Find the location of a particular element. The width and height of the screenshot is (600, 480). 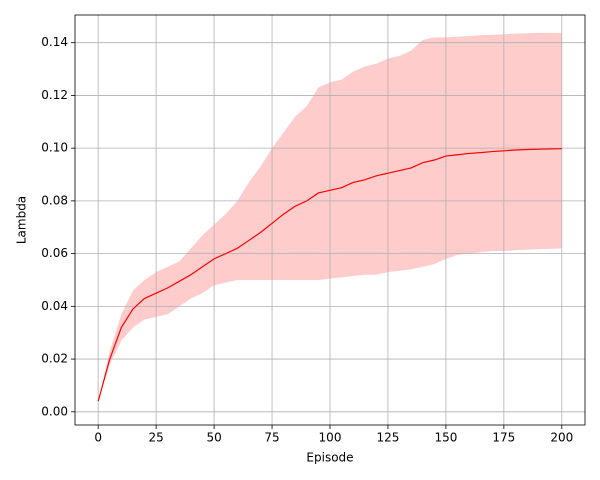

x-tick-label: 150 is located at coordinates (445, 438).